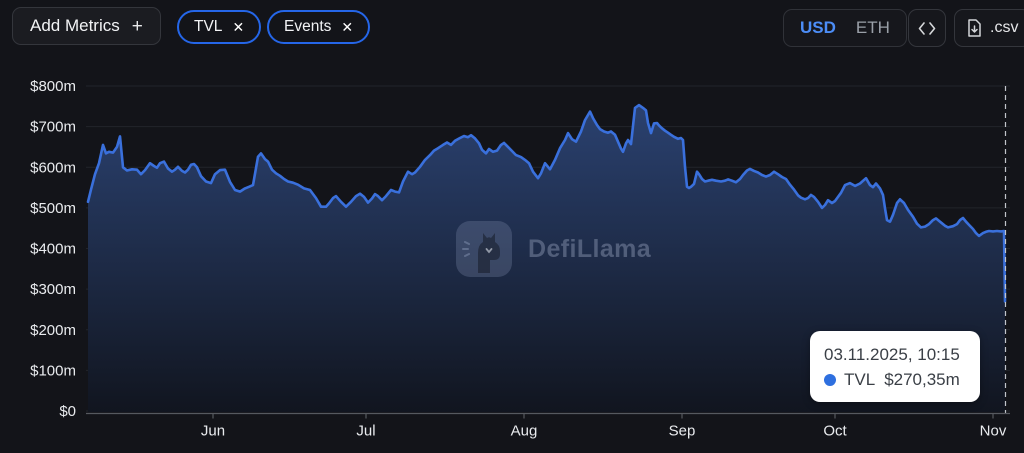  What do you see at coordinates (137, 26) in the screenshot?
I see `plus-icon: +` at bounding box center [137, 26].